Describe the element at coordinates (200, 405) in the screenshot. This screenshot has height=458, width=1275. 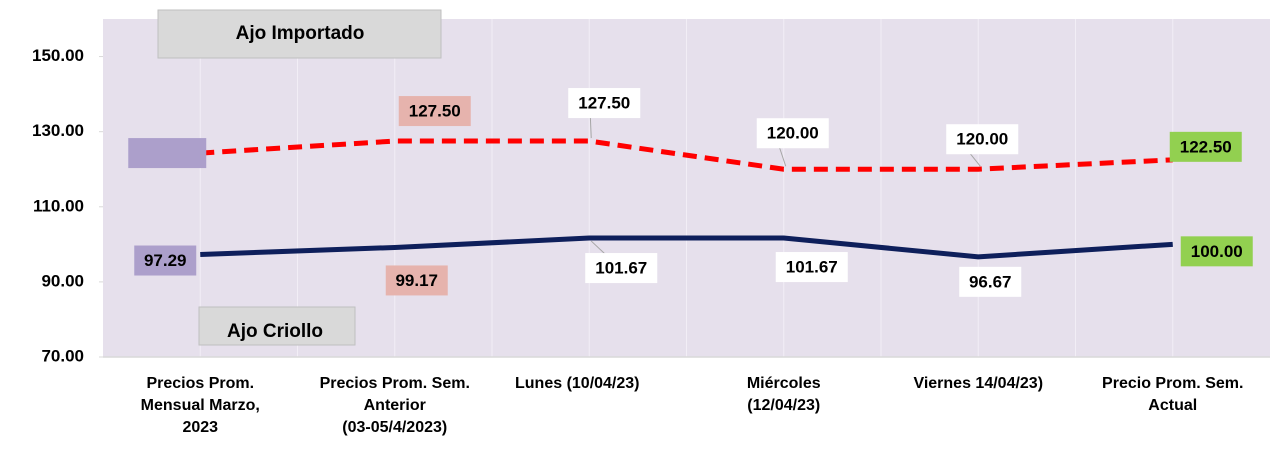
I see `x-tick-label: Precios Prom. Mensual Marzo, 2023` at that location.